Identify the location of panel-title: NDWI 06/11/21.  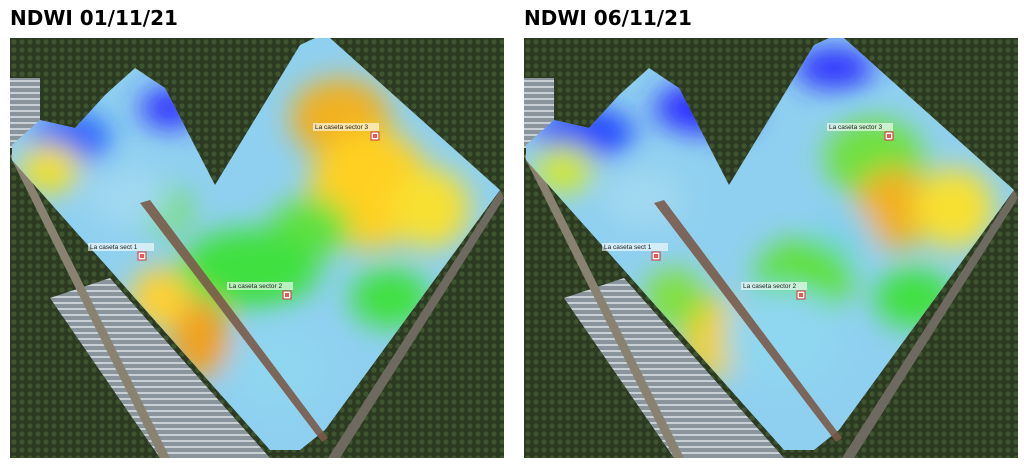
(608, 18).